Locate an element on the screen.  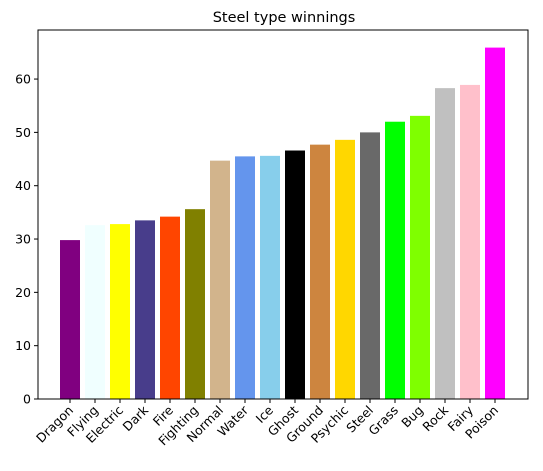
y-tick-label: 50 is located at coordinates (23, 132).